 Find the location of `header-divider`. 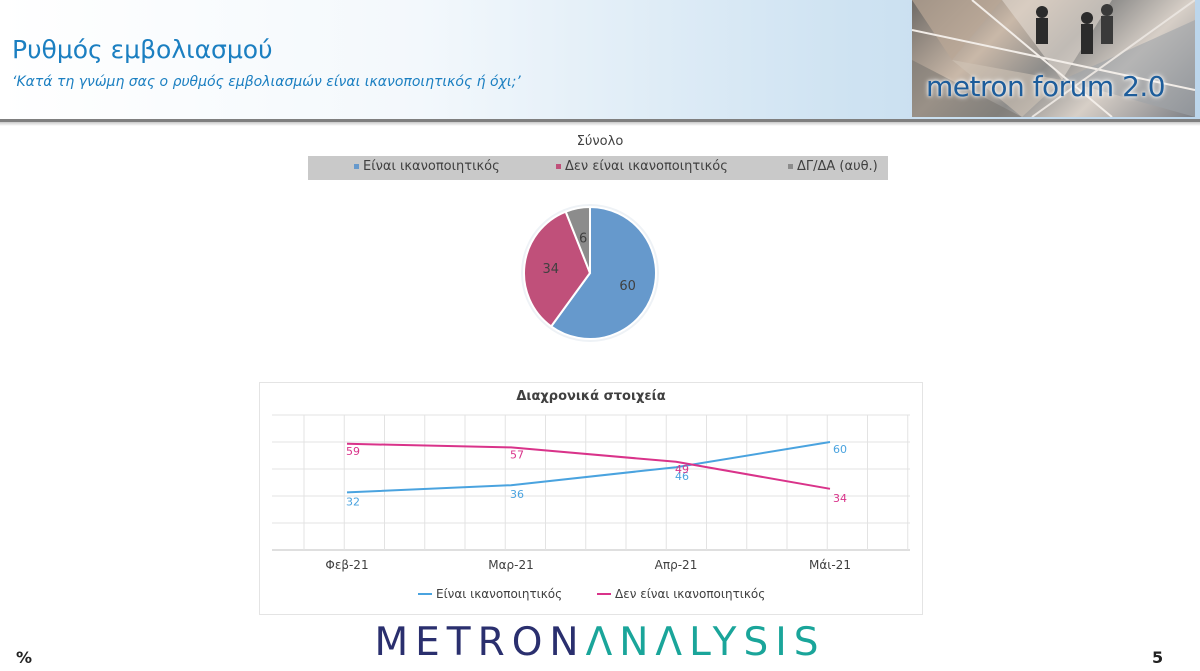

header-divider is located at coordinates (600, 120).